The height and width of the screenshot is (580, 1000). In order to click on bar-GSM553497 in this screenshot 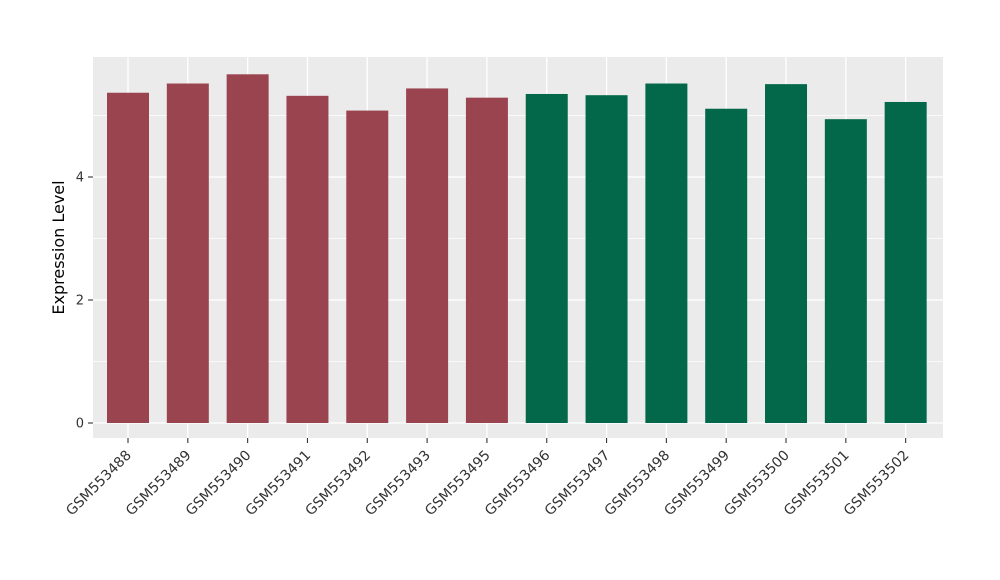, I will do `click(606, 259)`.